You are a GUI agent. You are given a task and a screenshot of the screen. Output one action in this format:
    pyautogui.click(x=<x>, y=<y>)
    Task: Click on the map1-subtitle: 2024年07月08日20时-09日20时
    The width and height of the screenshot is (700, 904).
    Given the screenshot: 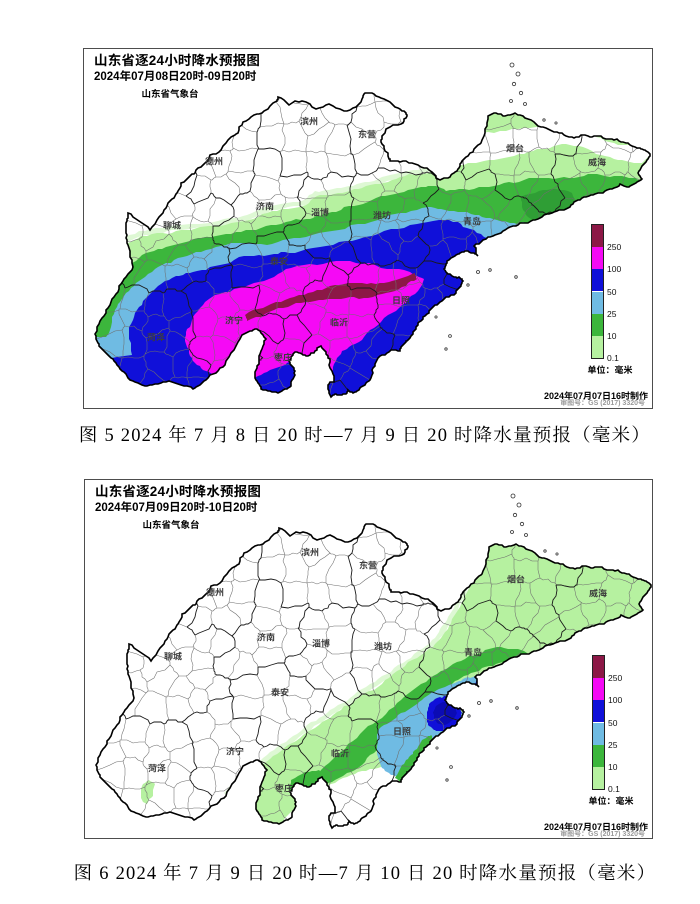 What is the action you would take?
    pyautogui.click(x=175, y=77)
    